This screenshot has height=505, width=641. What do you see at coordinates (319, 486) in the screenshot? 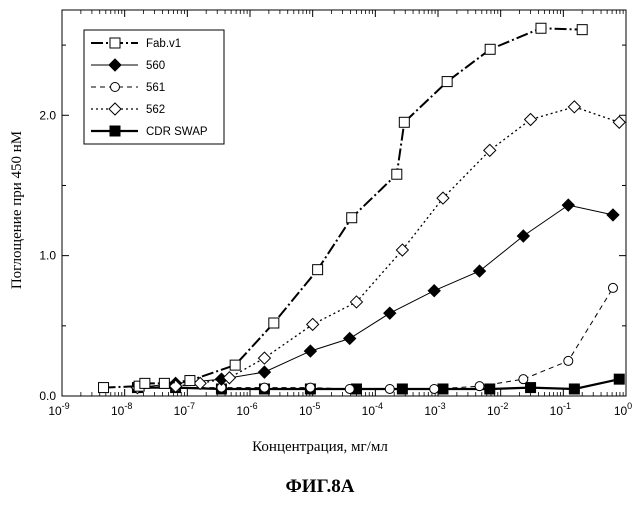
I see `figure-caption: ФИГ.8А` at bounding box center [319, 486].